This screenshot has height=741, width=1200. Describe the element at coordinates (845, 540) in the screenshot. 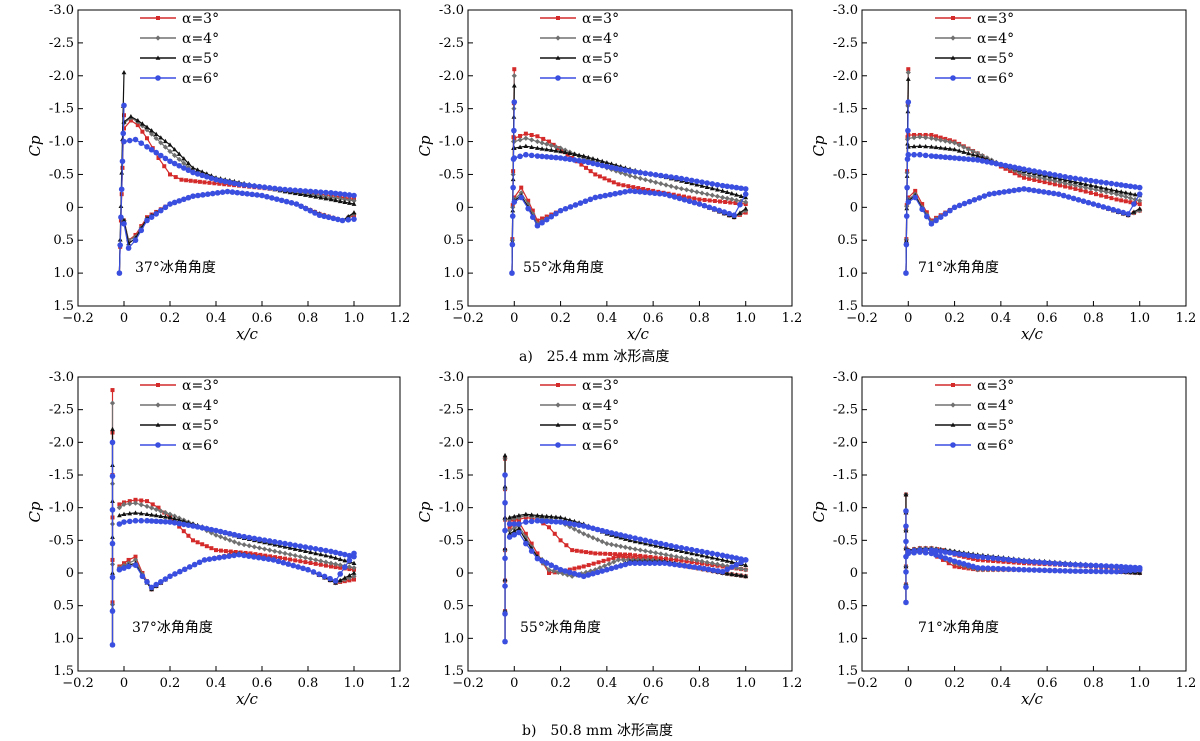

I see `y-tick-label: -0.5` at that location.